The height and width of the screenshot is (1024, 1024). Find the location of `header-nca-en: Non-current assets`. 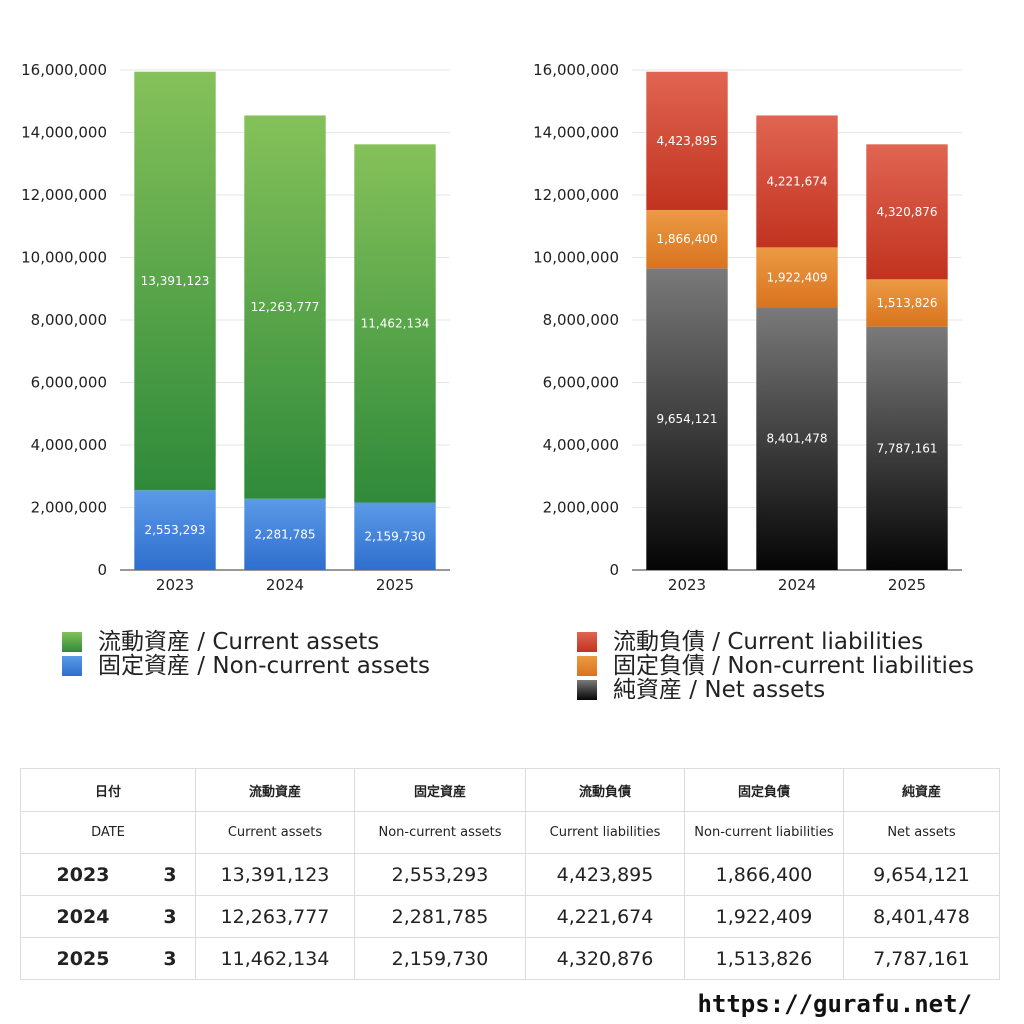

header-nca-en: Non-current assets is located at coordinates (440, 832).